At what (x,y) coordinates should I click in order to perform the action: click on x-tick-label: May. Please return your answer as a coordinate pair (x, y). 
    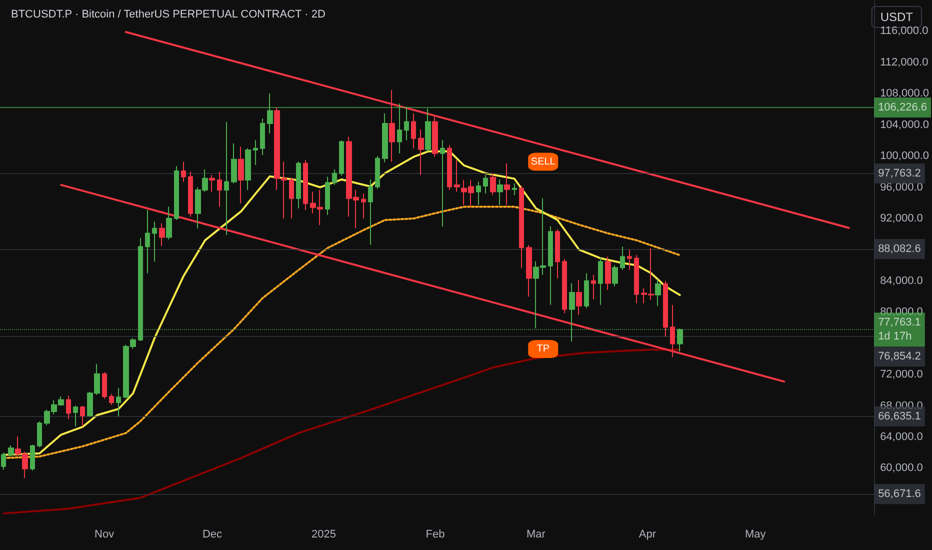
    Looking at the image, I should click on (755, 534).